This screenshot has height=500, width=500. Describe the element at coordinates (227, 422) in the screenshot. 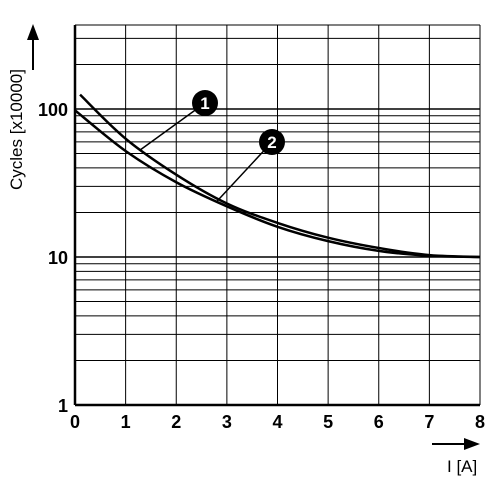

I see `x-tick-label: 3` at that location.